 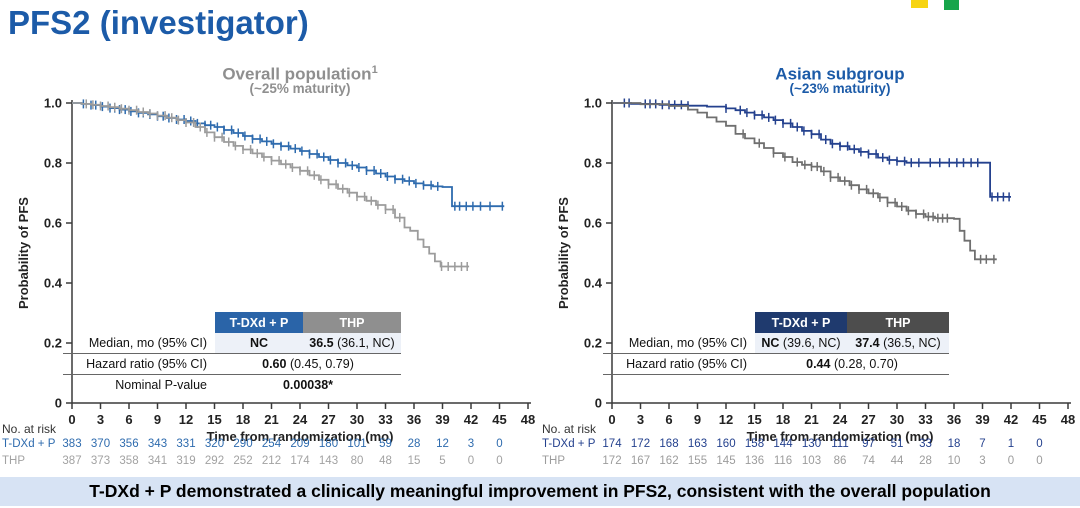 I want to click on risk-count: 143, so click(x=328, y=461).